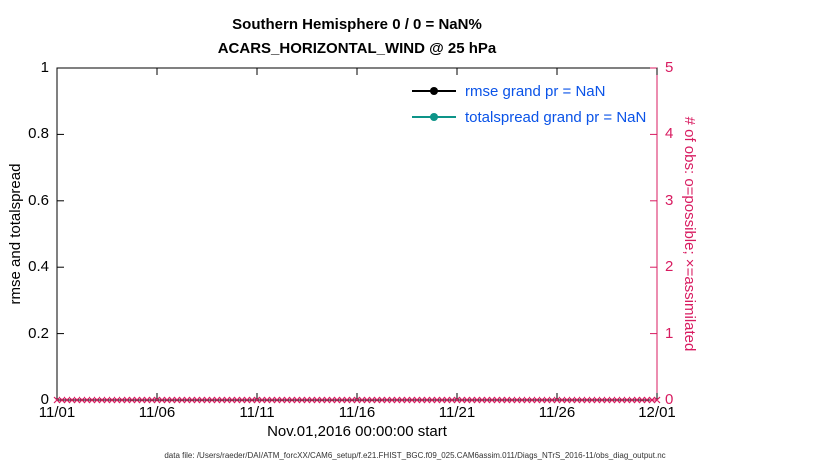 The image size is (830, 470). I want to click on x-tick-label: 11/11, so click(257, 412).